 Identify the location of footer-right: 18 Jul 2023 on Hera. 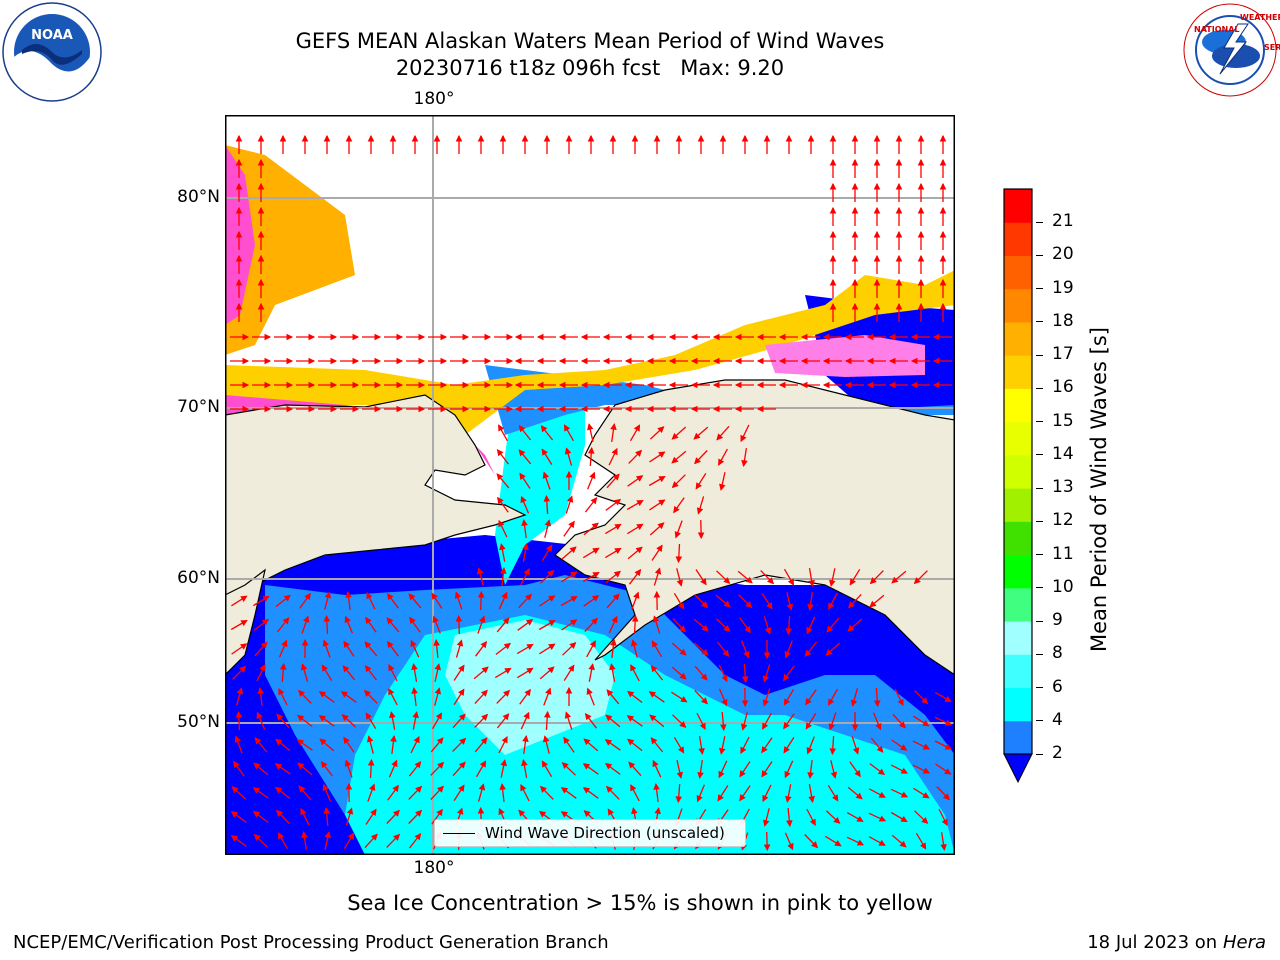
(1176, 942).